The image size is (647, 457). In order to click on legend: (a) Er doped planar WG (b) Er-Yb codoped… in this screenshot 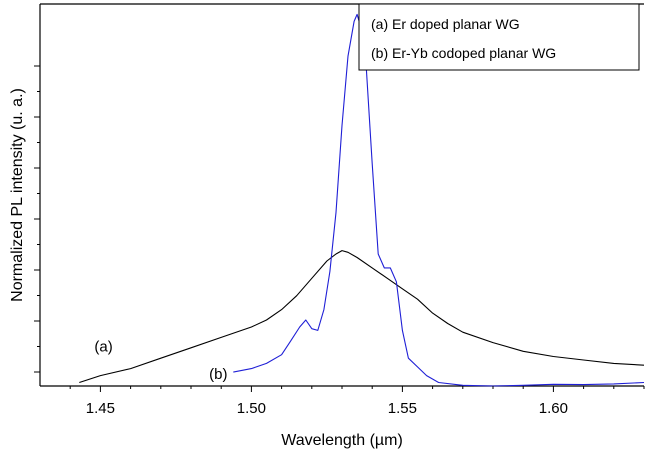, I will do `click(499, 37)`.